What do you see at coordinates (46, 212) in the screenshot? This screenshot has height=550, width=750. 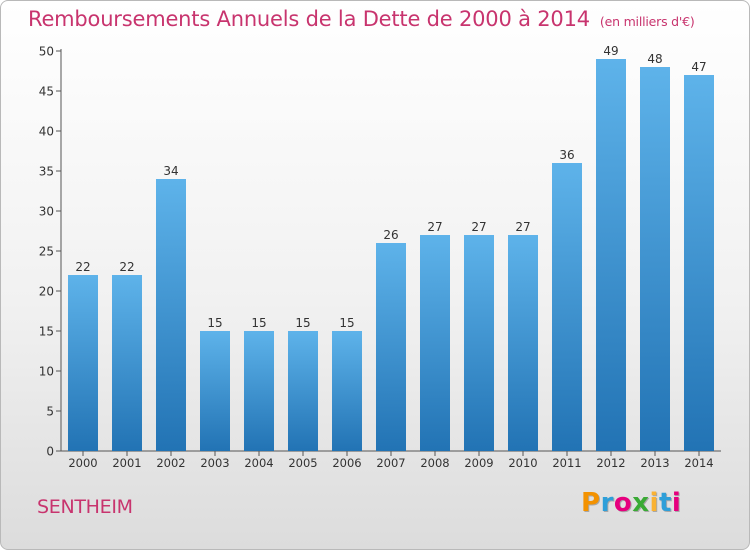 I see `y-tick-label: 30` at bounding box center [46, 212].